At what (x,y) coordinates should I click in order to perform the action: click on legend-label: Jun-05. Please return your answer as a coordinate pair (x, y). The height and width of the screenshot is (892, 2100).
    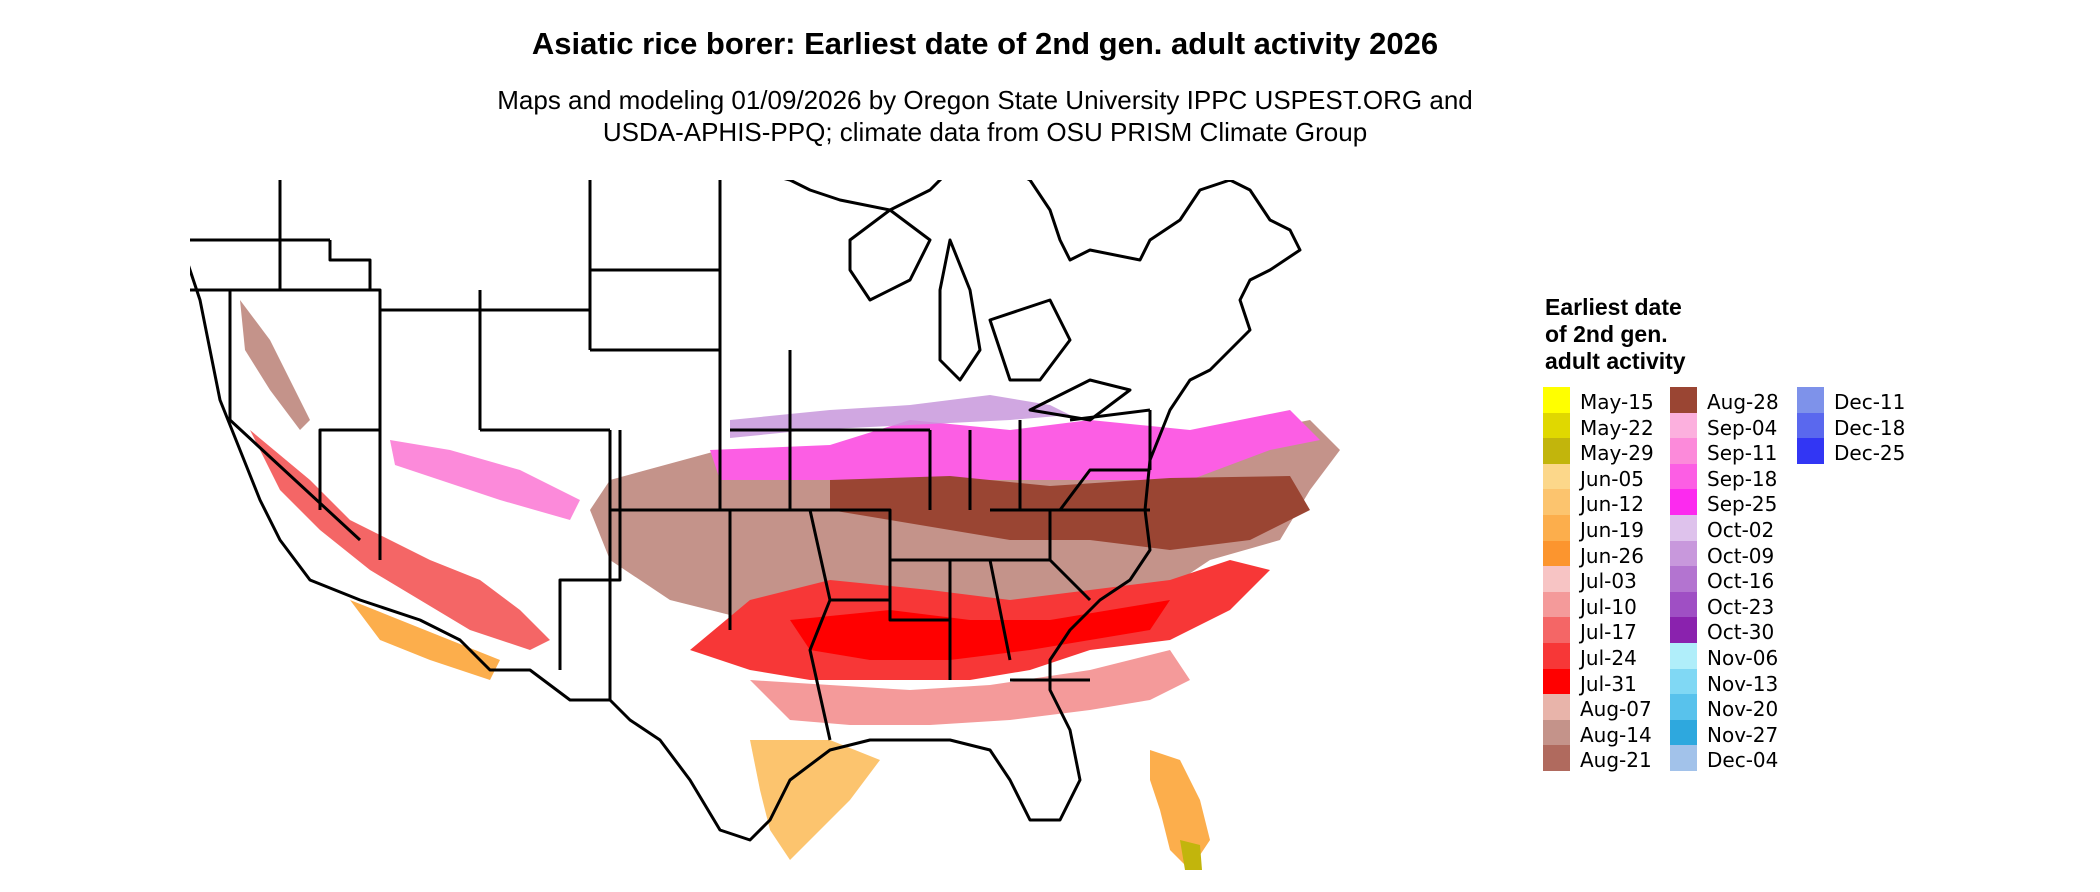
    Looking at the image, I should click on (1612, 478).